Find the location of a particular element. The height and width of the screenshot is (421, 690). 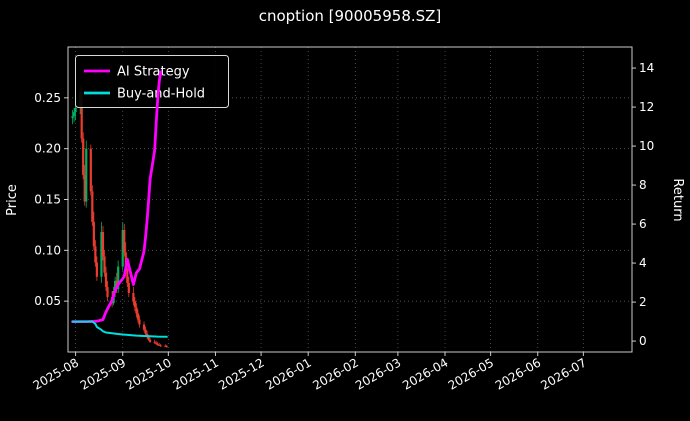

x-tick-label: 2025-11 is located at coordinates (196, 373).